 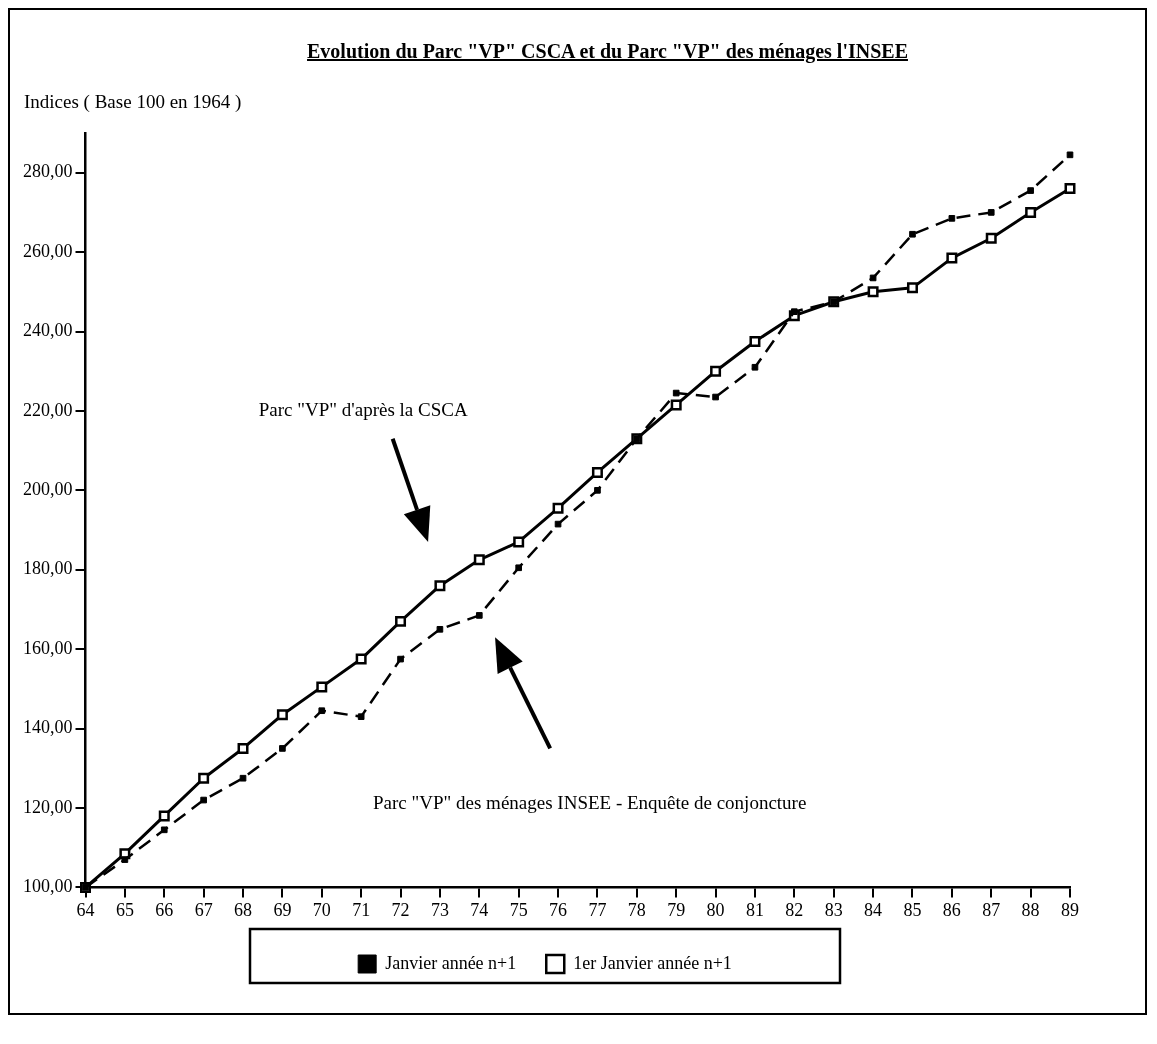 I want to click on x-tick-label: 85, so click(x=912, y=909).